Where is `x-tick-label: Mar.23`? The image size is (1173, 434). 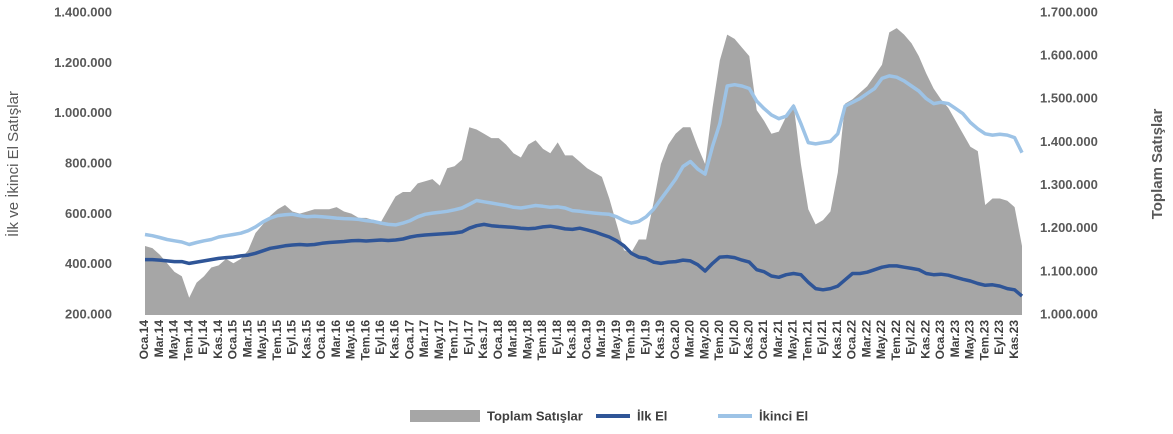
x-tick-label: Mar.23 is located at coordinates (955, 339).